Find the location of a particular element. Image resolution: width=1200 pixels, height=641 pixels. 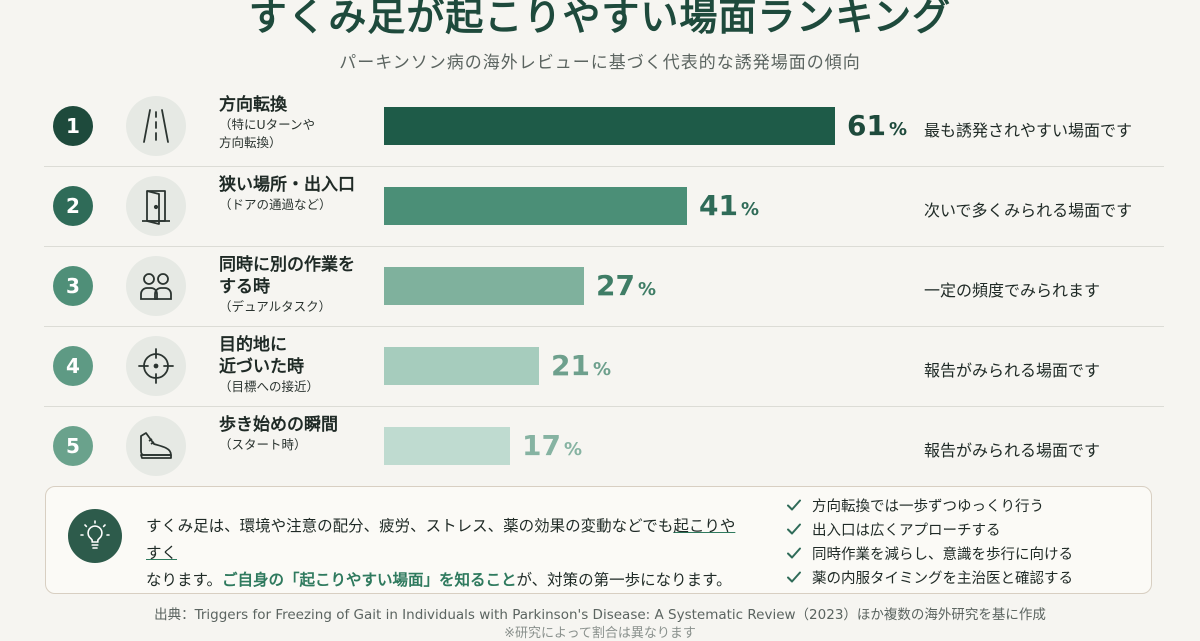

ranking-row: 4 目的地に 近づいた時 （目標への接近） 21% 報告がみられる場面です is located at coordinates (604, 367).